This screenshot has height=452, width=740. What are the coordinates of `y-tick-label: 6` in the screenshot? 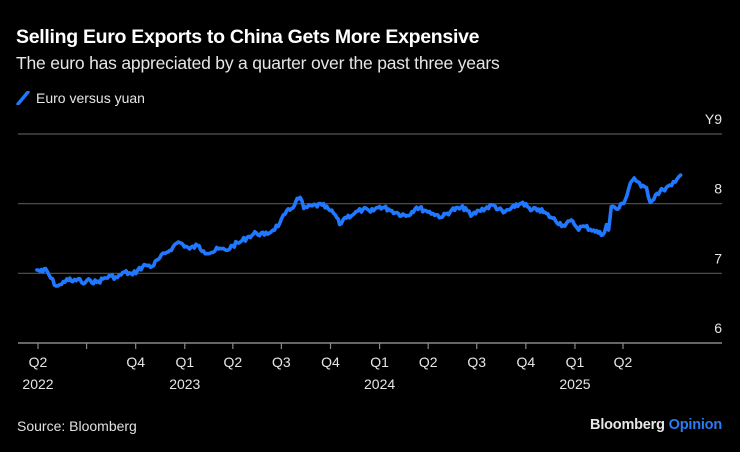 It's located at (718, 328).